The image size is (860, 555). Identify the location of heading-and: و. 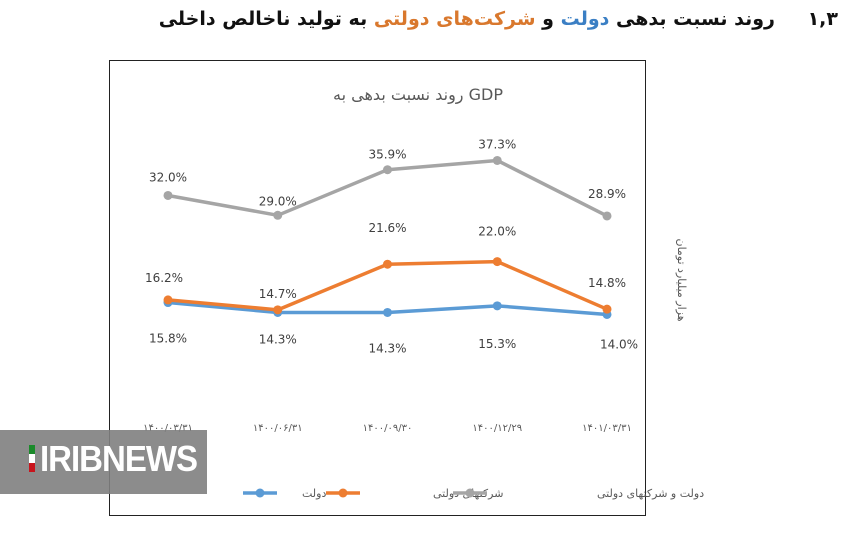
(548, 19).